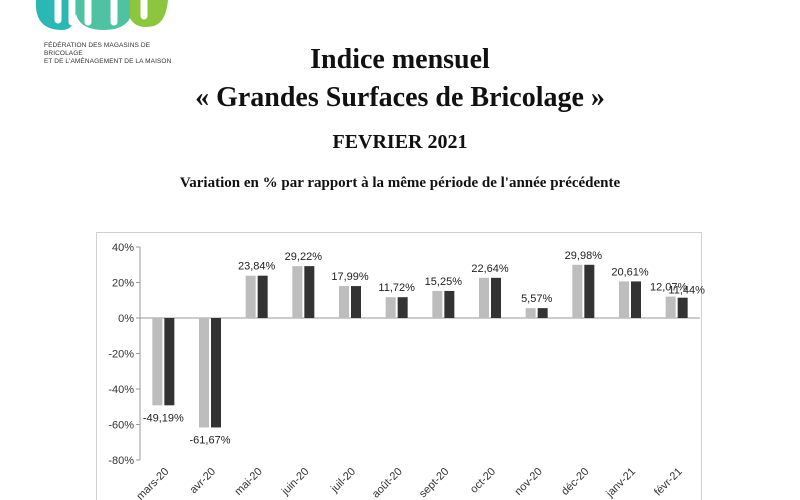 Image resolution: width=800 pixels, height=500 pixels. I want to click on data-label-mars-20: -49,19%, so click(163, 418).